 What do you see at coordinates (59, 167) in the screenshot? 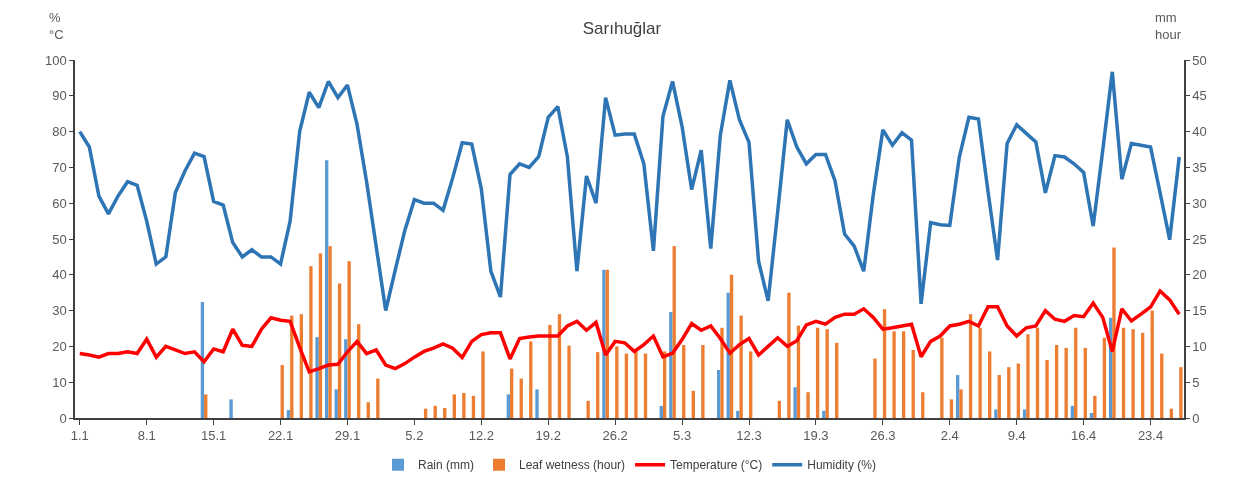
I see `y-tick-label: 70` at bounding box center [59, 167].